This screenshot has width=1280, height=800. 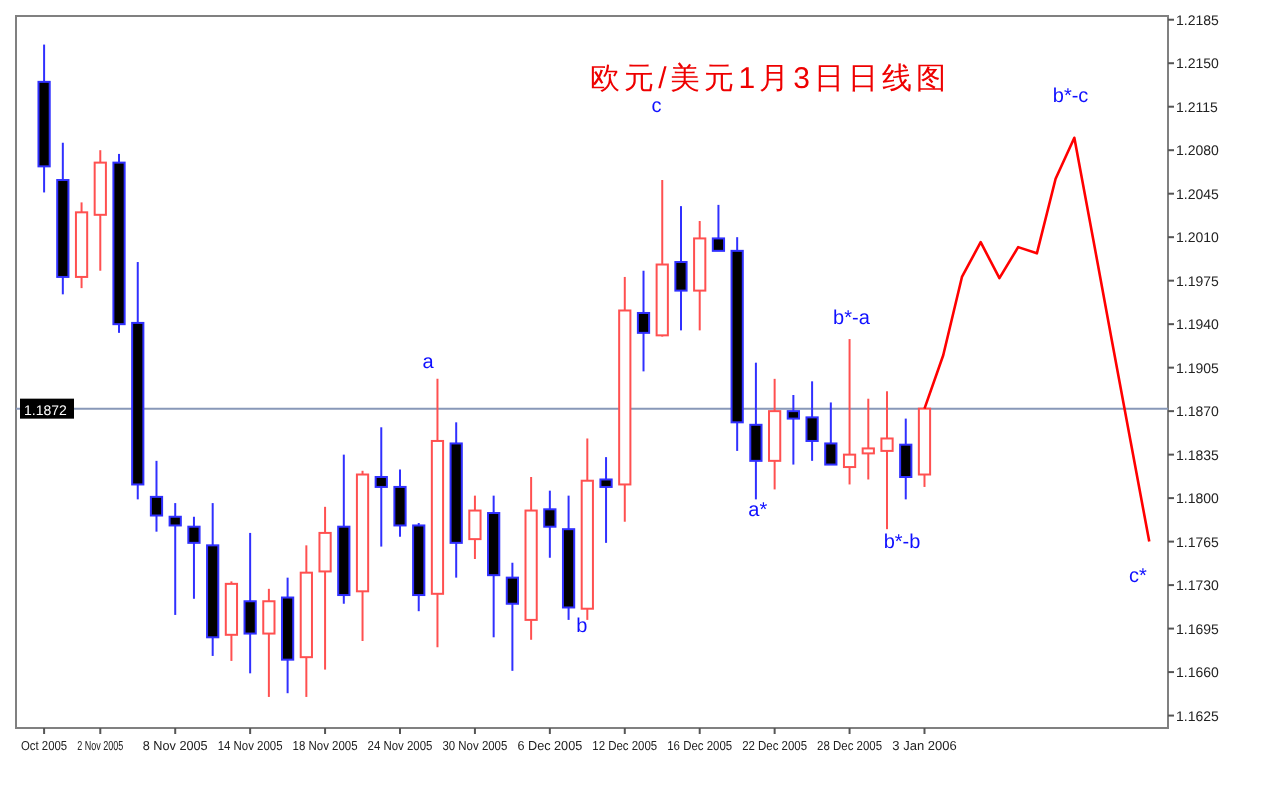 I want to click on annotation: b*-c, so click(x=1070, y=97).